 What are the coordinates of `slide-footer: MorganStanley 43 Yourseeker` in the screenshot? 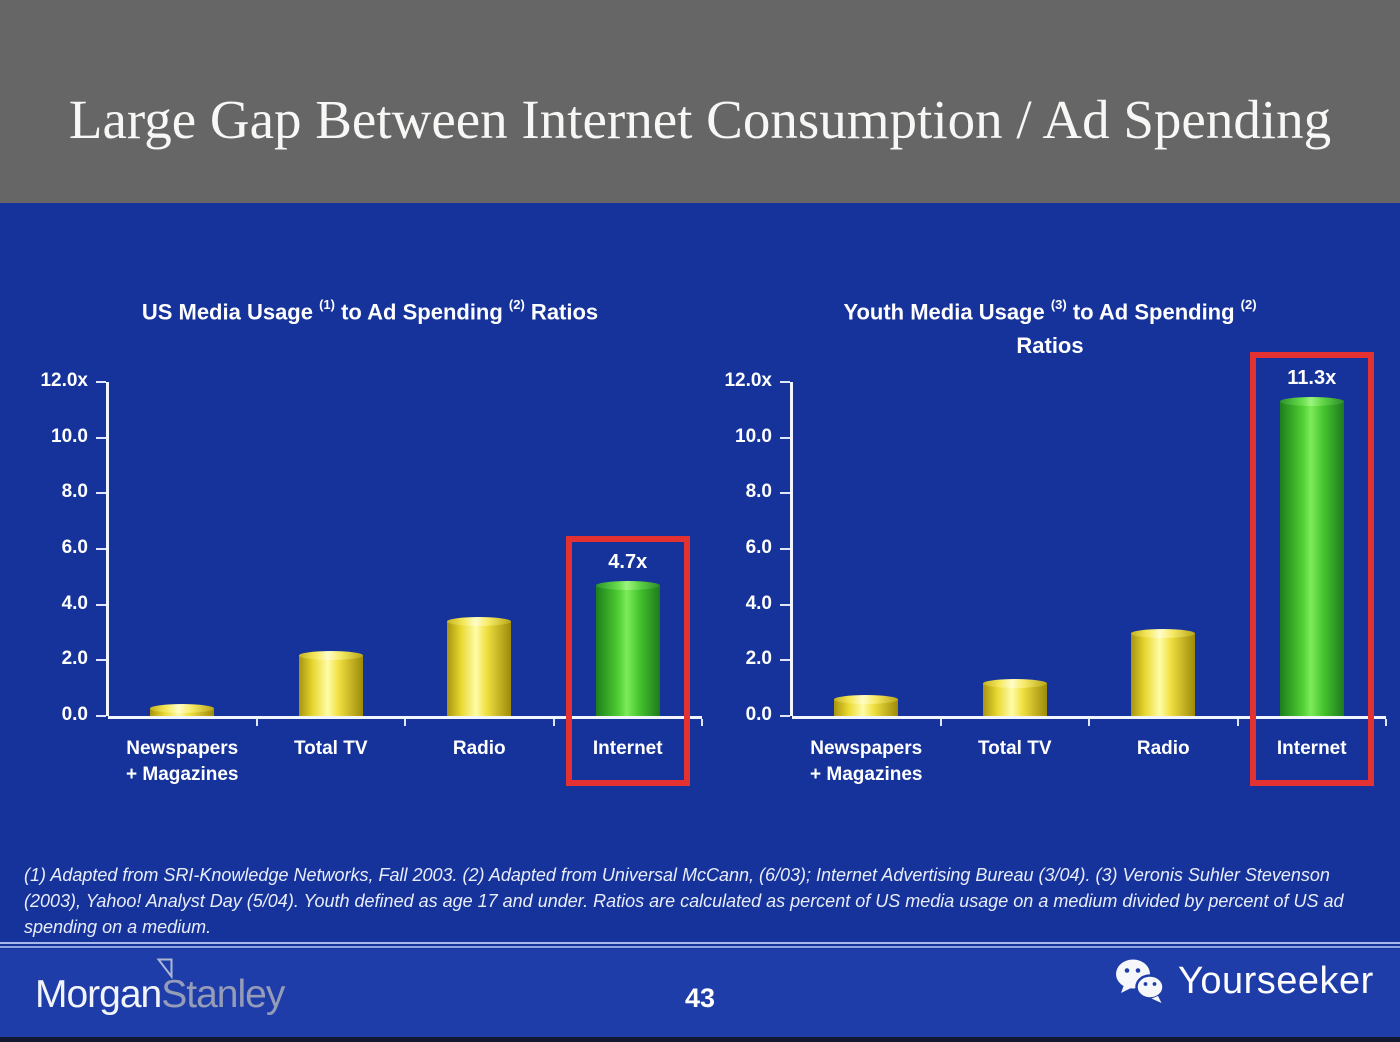 It's located at (700, 995).